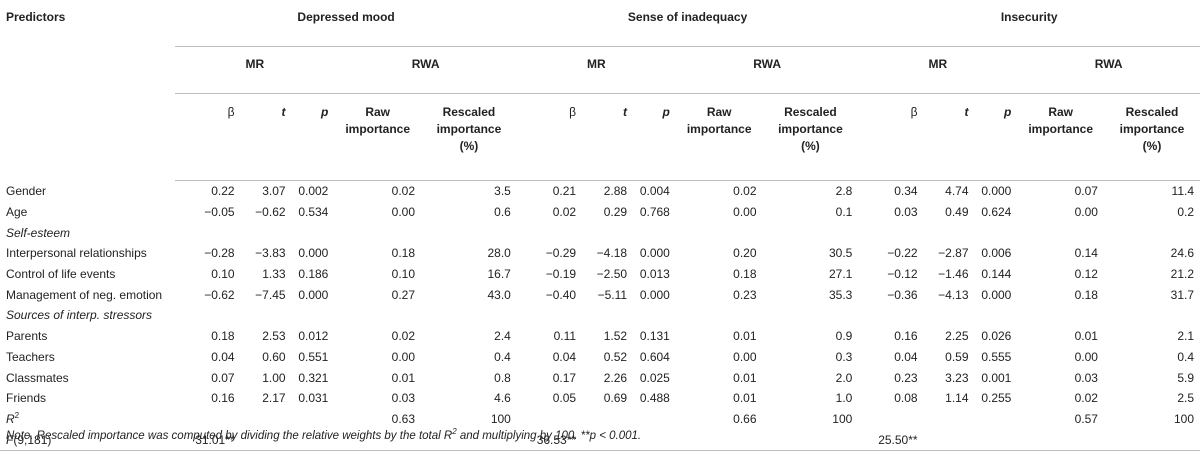  Describe the element at coordinates (79, 315) in the screenshot. I see `section-label: Sources of interp. stressors` at that location.